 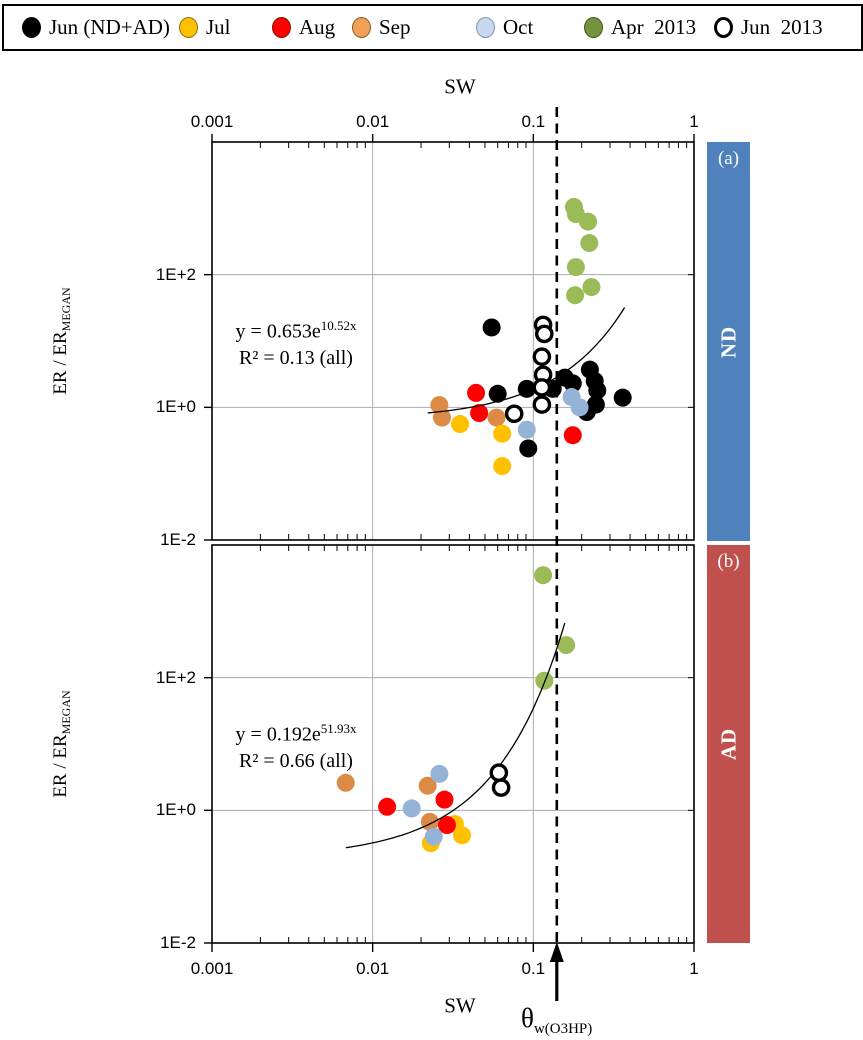 What do you see at coordinates (109, 27) in the screenshot?
I see `legend-item-label: Jun (ND+AD)` at bounding box center [109, 27].